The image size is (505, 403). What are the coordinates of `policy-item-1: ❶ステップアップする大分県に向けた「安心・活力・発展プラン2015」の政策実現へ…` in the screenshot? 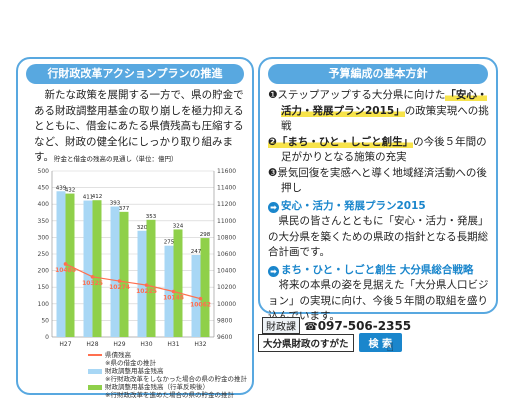 It's located at (381, 111).